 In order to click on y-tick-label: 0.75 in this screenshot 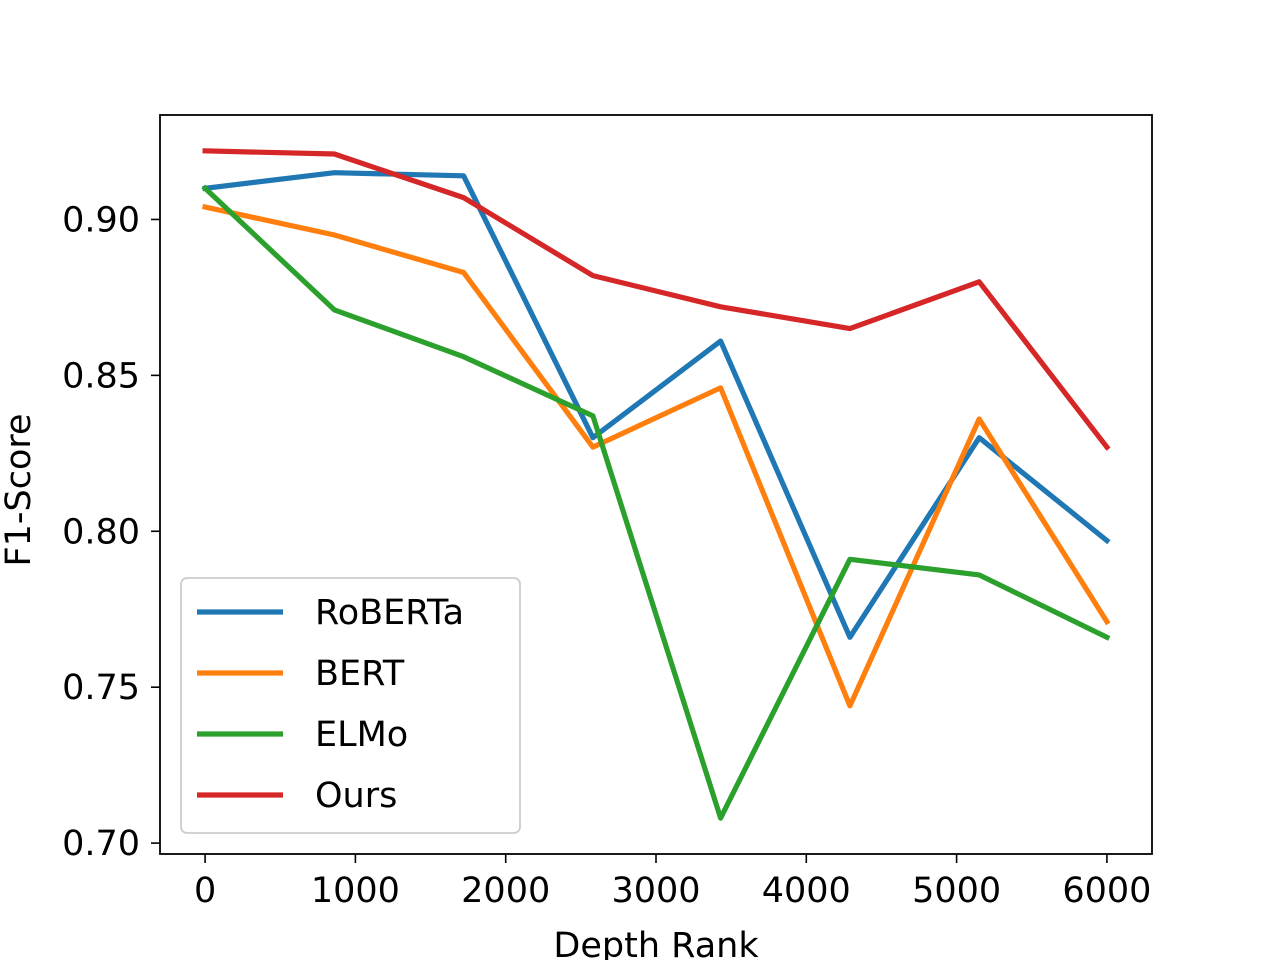, I will do `click(101, 688)`.